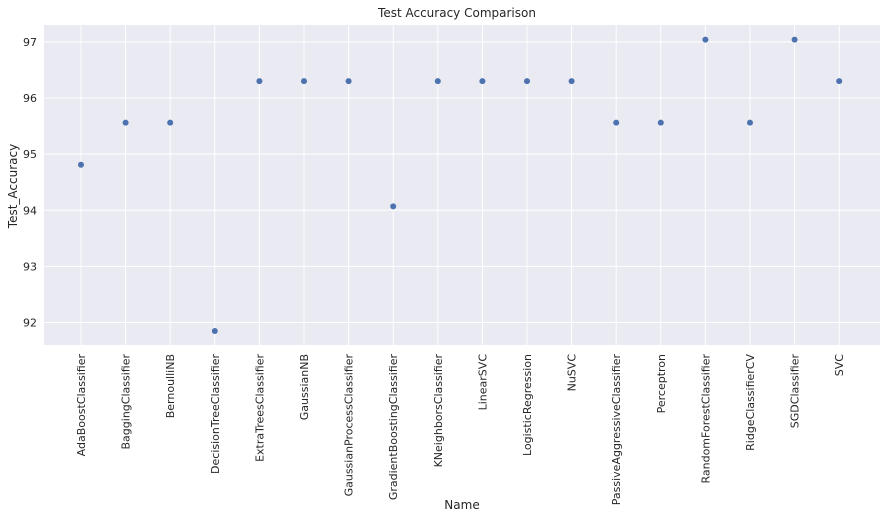 The height and width of the screenshot is (516, 893). Describe the element at coordinates (126, 402) in the screenshot. I see `x-tick-label: BaggingClassifier` at that location.